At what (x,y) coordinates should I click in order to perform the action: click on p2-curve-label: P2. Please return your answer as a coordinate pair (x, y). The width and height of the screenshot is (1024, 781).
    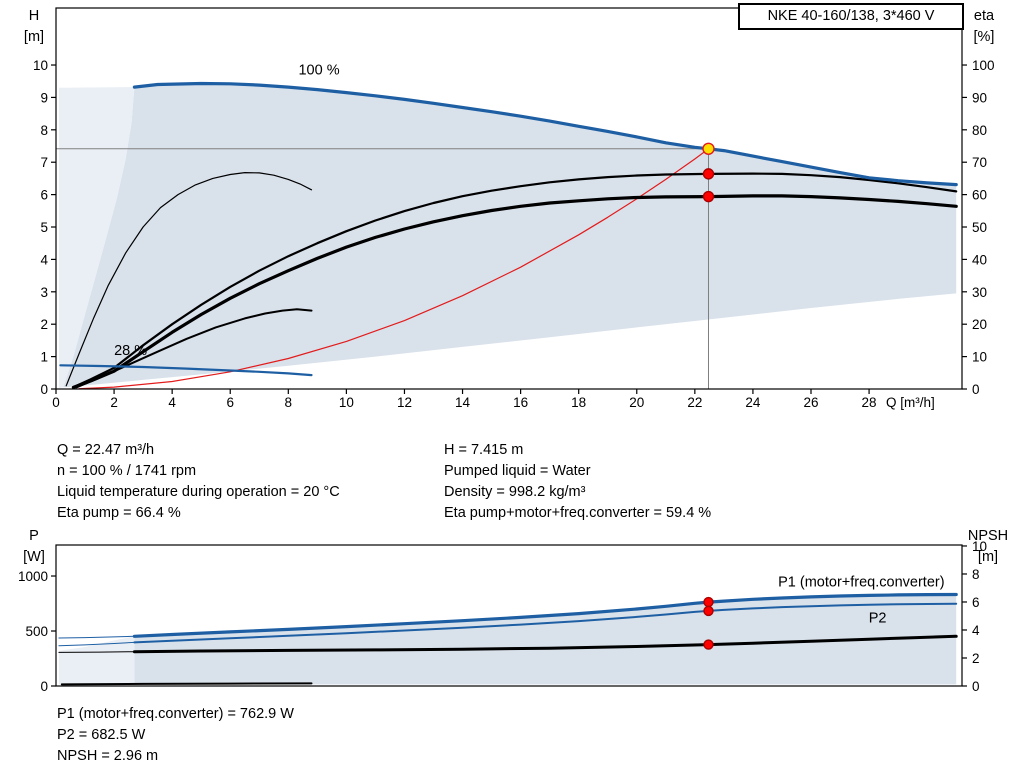
    Looking at the image, I should click on (878, 618).